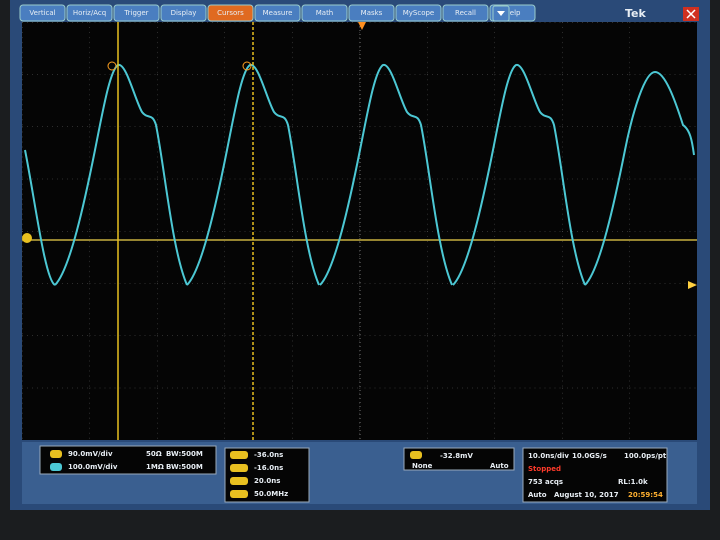  Describe the element at coordinates (513, 13) in the screenshot. I see `menu-tab-label: Help` at that location.